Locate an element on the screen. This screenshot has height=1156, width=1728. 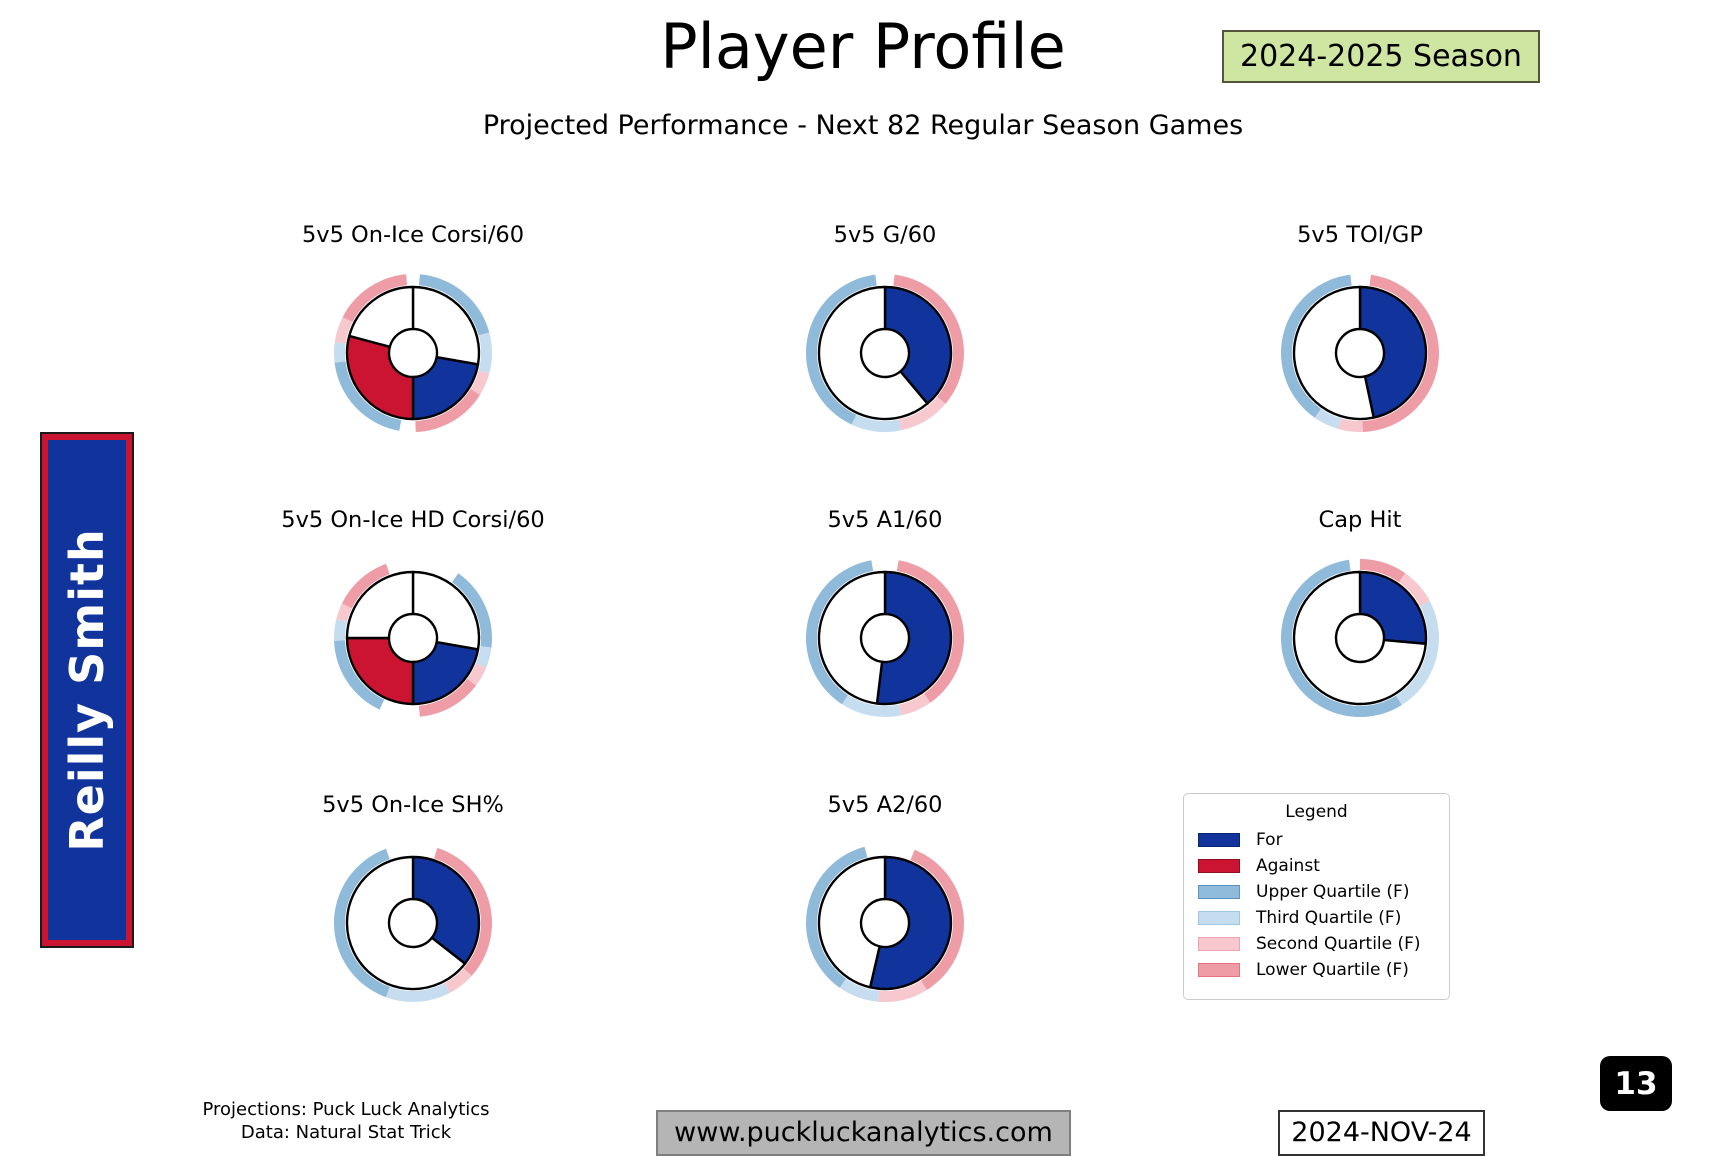
chart-5v5-toi-gp: 5v5 TOI/GP is located at coordinates (1360, 335).